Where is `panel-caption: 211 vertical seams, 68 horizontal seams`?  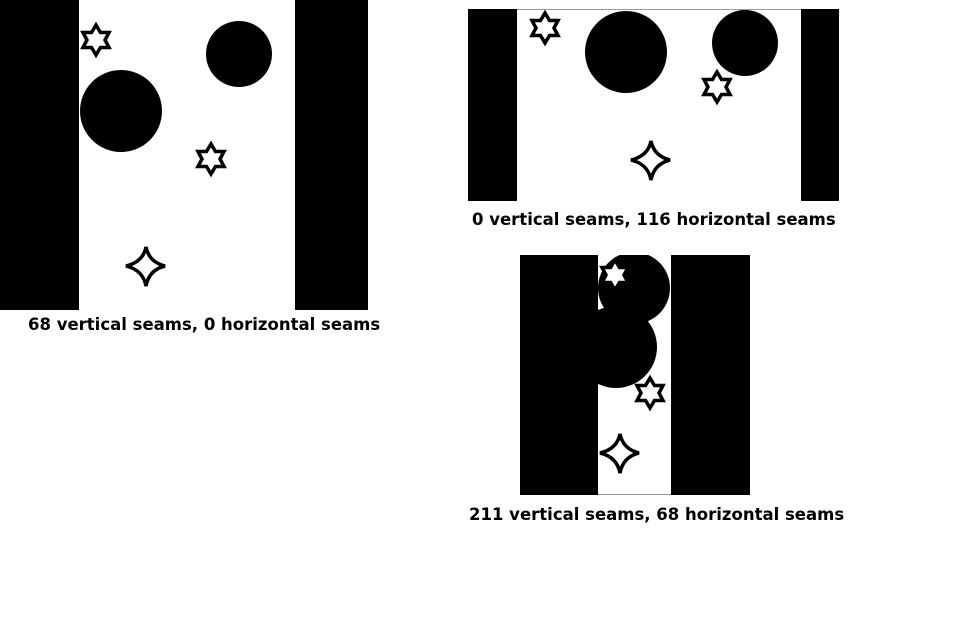
panel-caption: 211 vertical seams, 68 horizontal seams is located at coordinates (657, 514).